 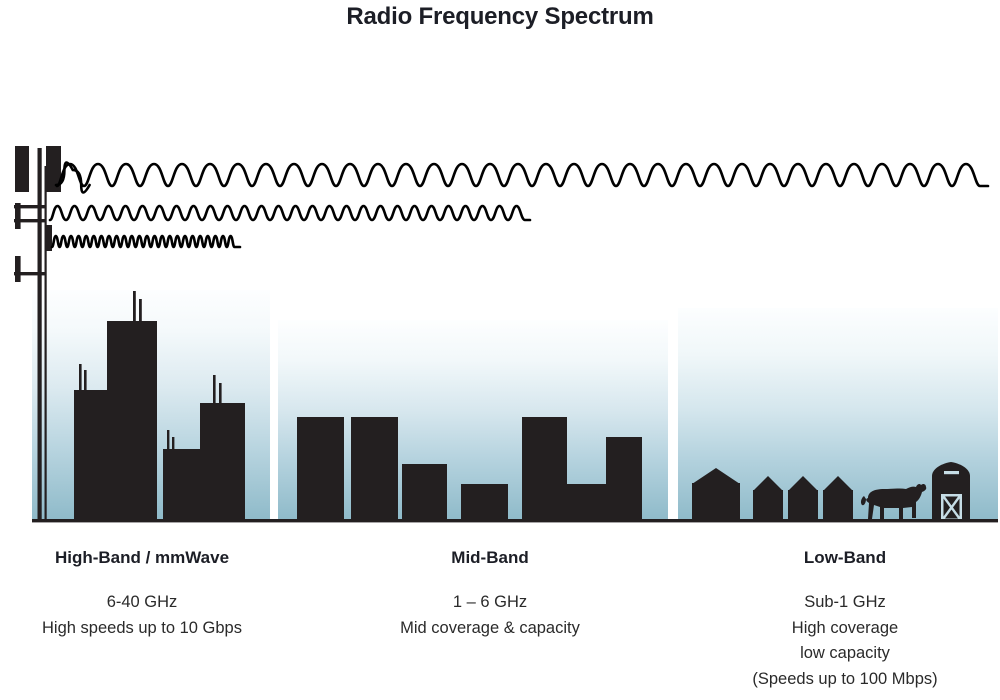 What do you see at coordinates (72, 177) in the screenshot?
I see `long-wavelength-wave` at bounding box center [72, 177].